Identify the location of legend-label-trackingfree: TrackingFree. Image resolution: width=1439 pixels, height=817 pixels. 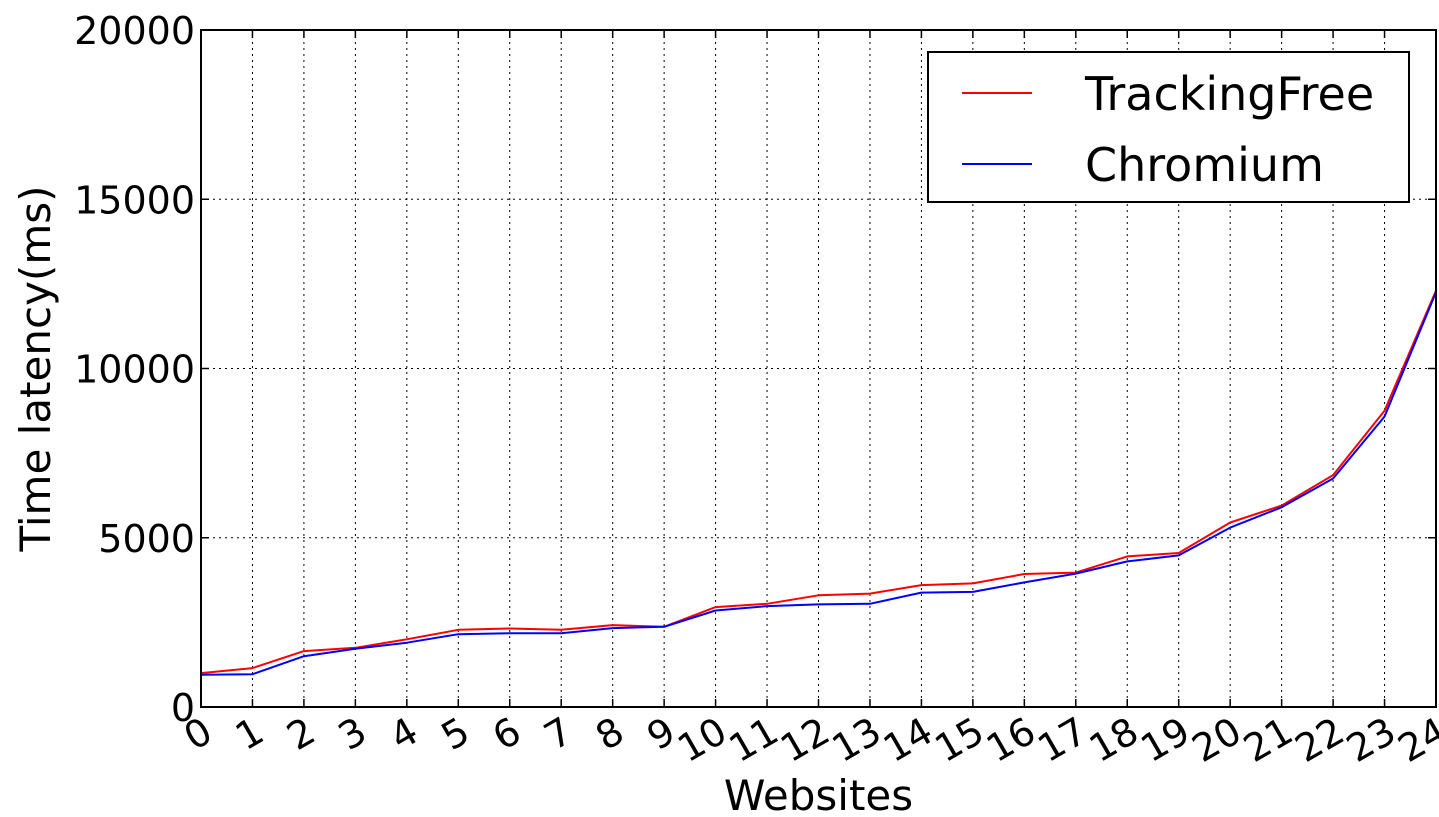
(1229, 94).